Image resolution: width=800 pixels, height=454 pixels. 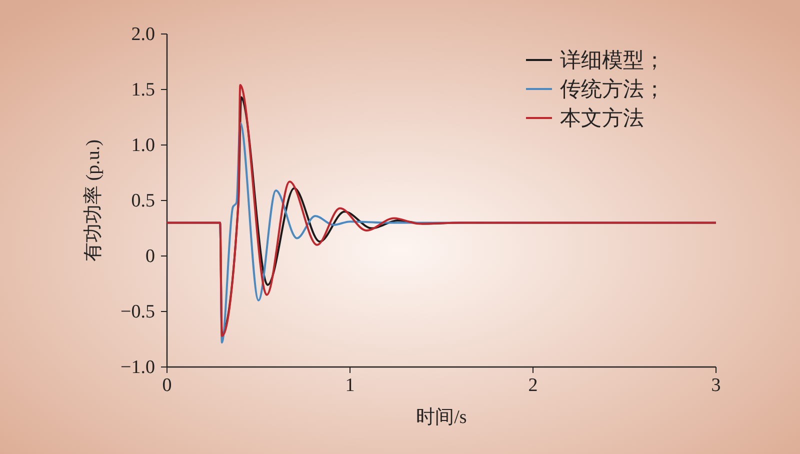 I want to click on x-tick-label: 0, so click(x=167, y=385).